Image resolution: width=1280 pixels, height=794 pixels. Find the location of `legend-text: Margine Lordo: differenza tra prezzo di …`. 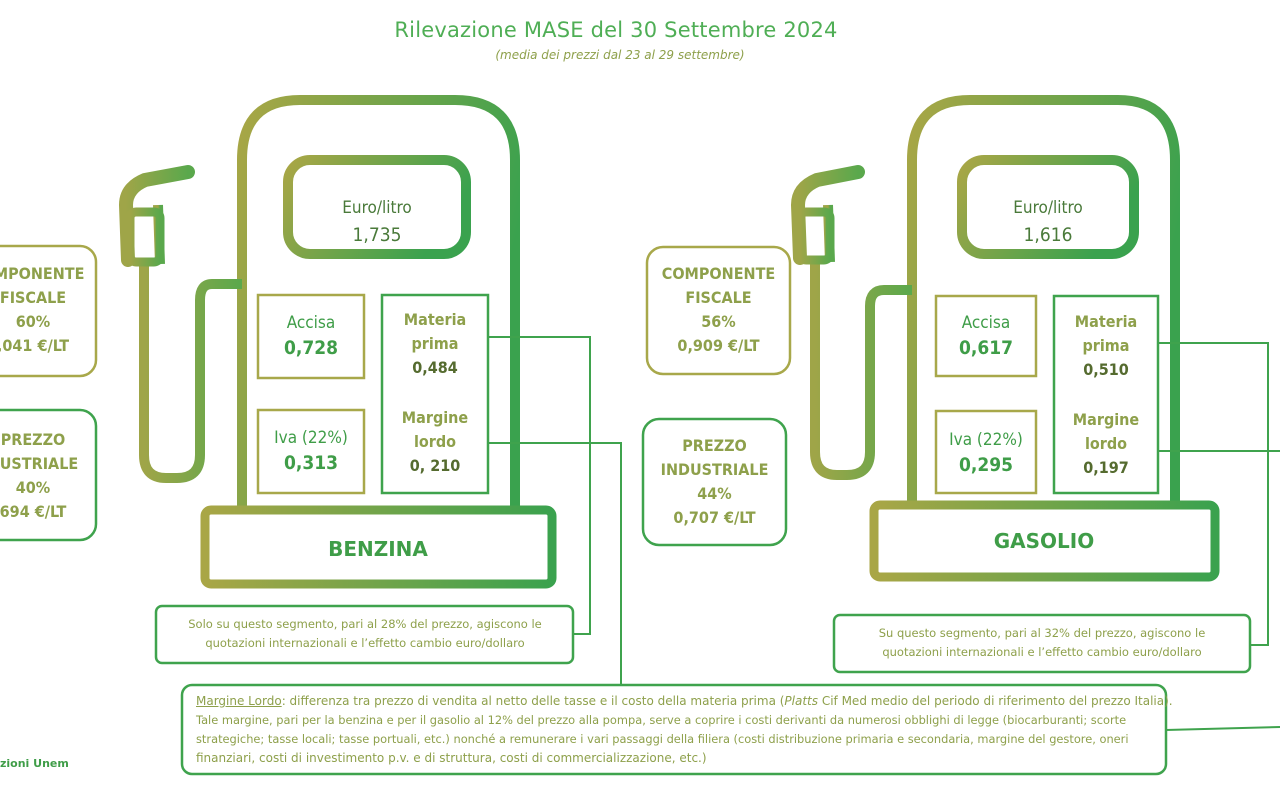

legend-text: Margine Lordo: differenza tra prezzo di … is located at coordinates (684, 730).